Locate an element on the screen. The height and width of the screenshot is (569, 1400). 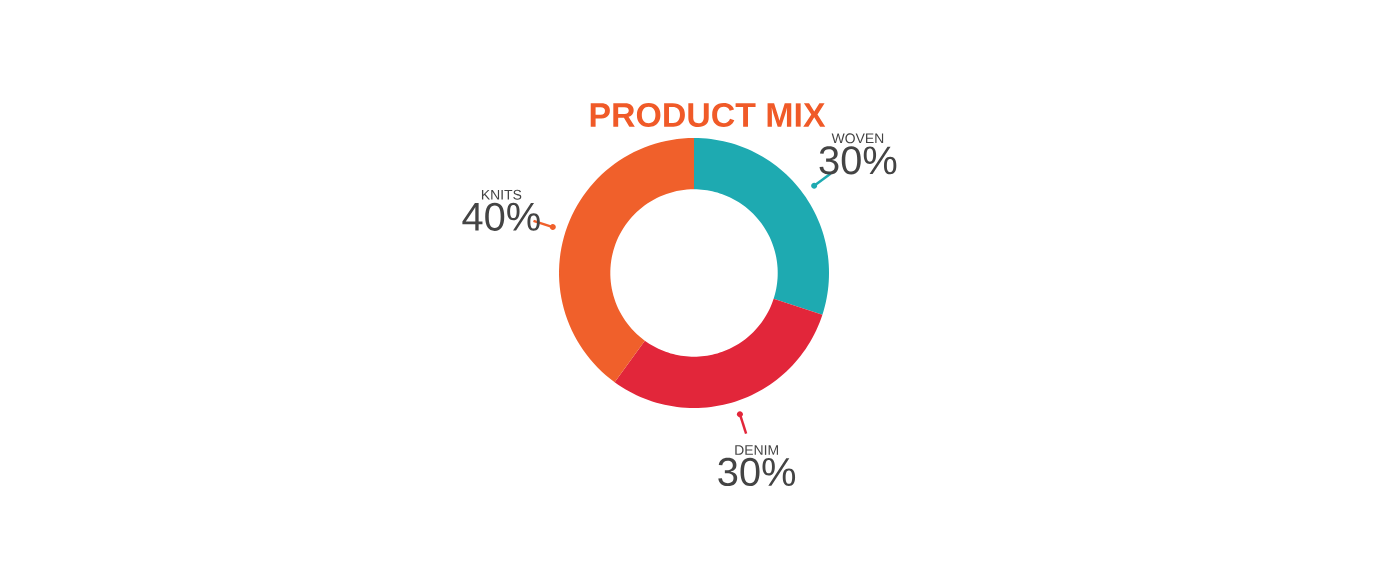
chart-title: PRODUCT MIX is located at coordinates (708, 115).